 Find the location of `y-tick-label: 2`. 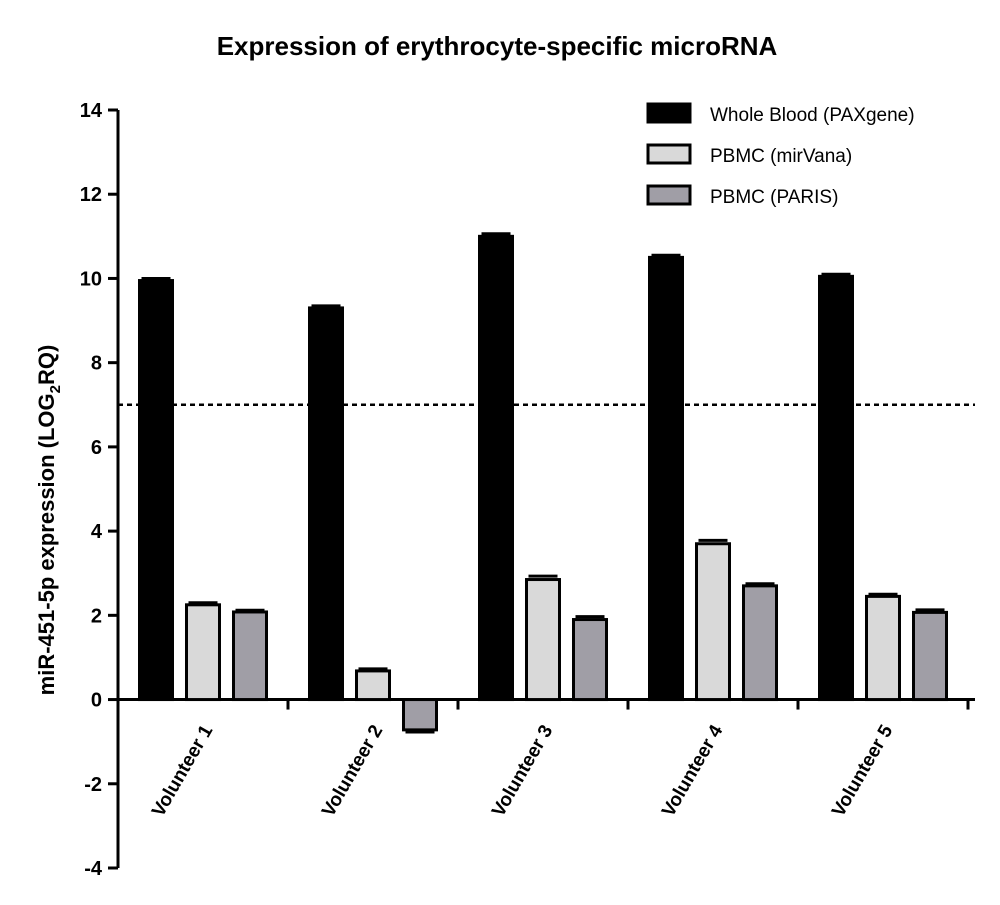

y-tick-label: 2 is located at coordinates (96, 616).